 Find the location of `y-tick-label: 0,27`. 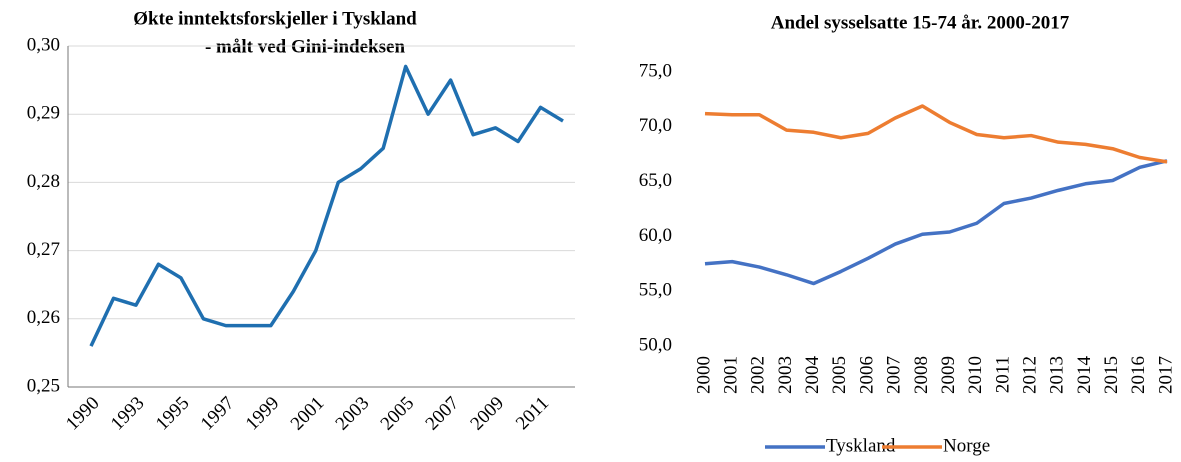

y-tick-label: 0,27 is located at coordinates (43, 249).